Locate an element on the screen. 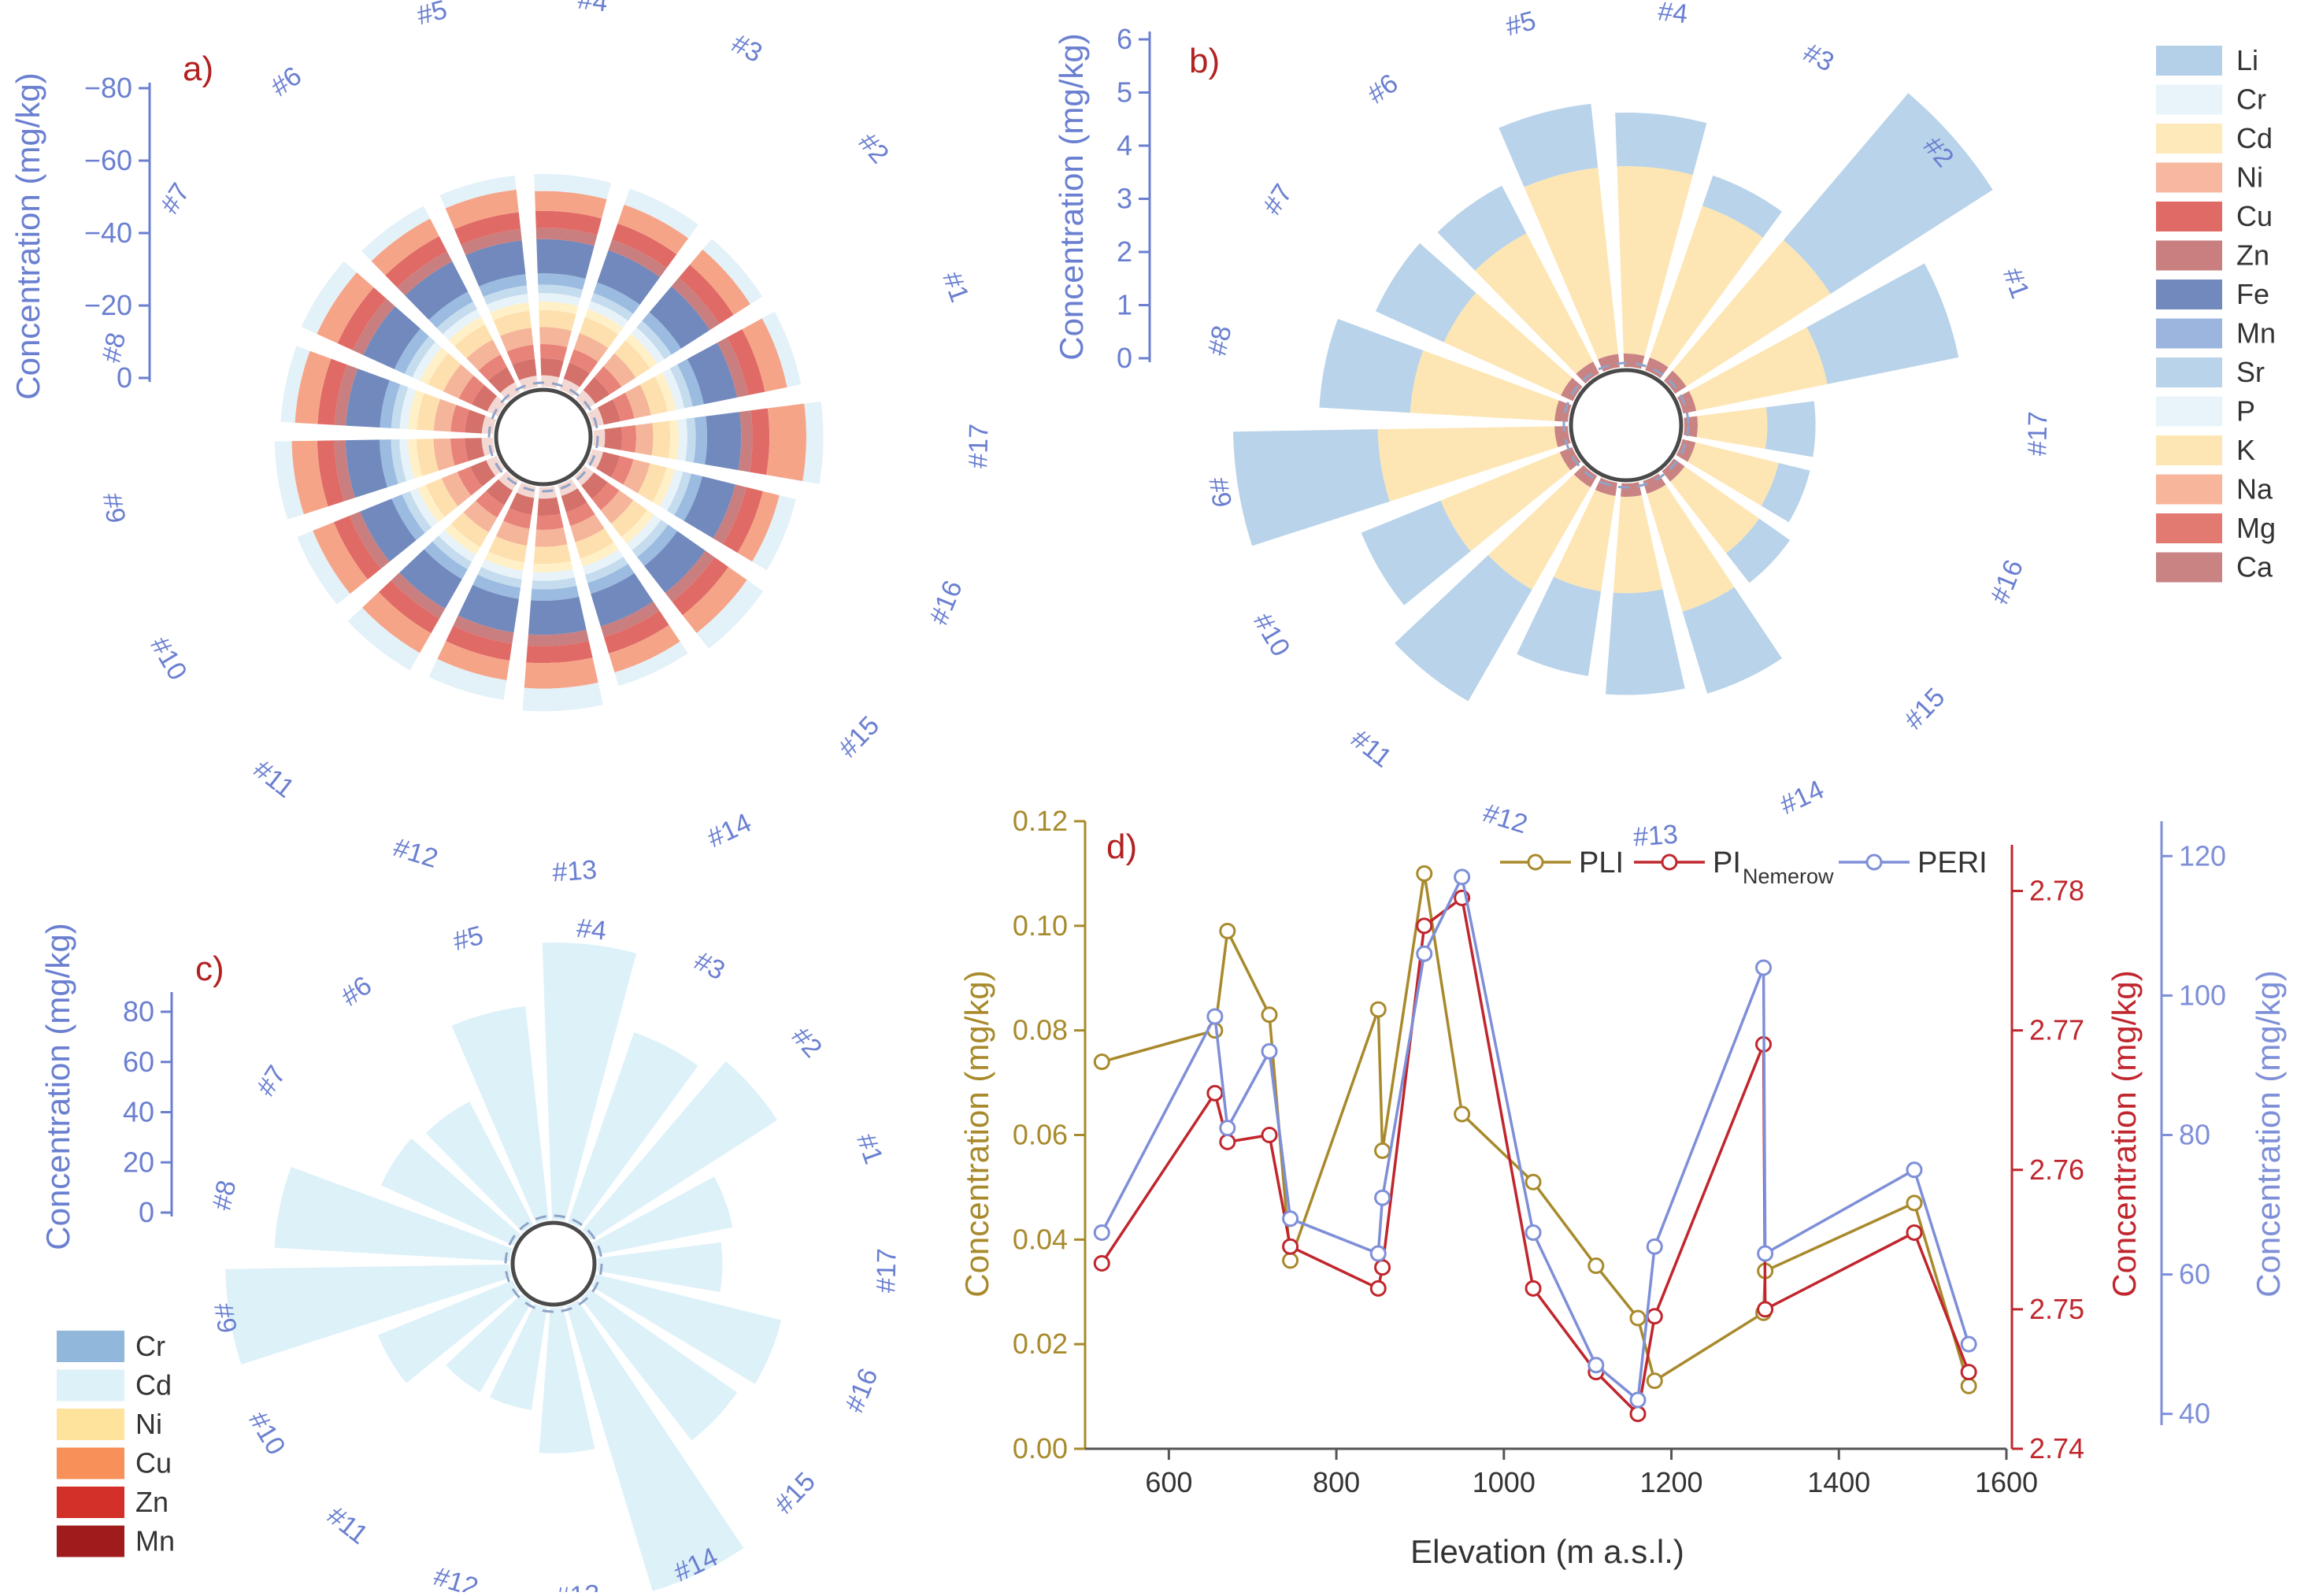  category-label: #1 is located at coordinates (955, 287).